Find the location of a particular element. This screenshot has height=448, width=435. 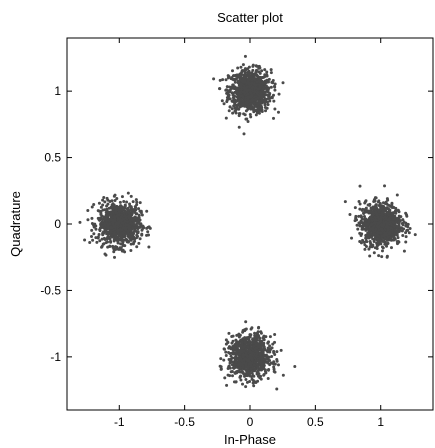

y-tick-label: 1 is located at coordinates (57, 91).